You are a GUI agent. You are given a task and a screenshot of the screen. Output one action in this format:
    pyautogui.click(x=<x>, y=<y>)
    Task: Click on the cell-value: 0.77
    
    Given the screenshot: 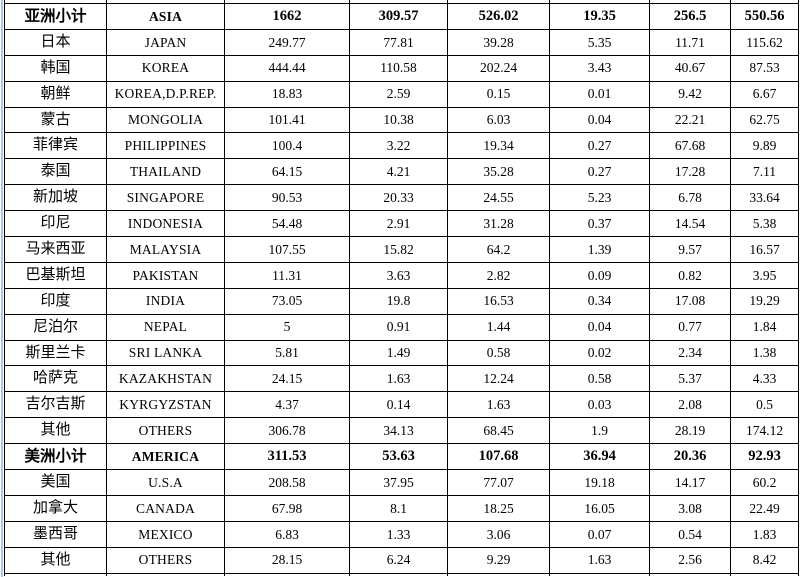 What is the action you would take?
    pyautogui.click(x=690, y=327)
    